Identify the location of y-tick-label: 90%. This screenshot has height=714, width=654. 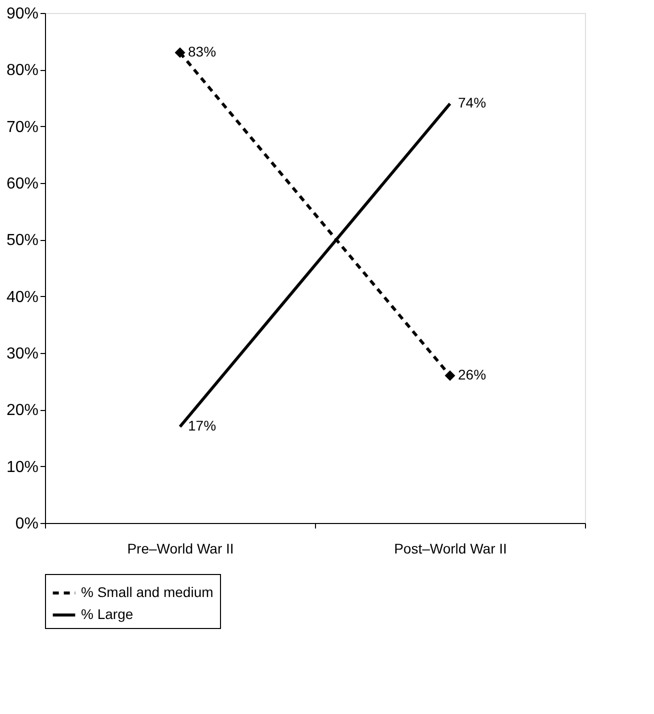
(22, 14).